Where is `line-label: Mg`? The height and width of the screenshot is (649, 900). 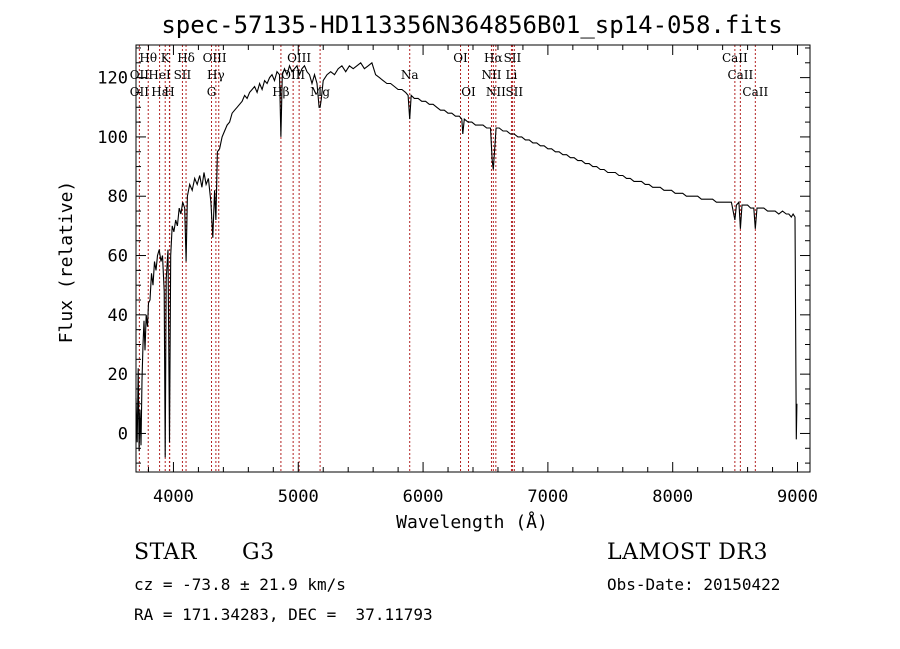
line-label: Mg is located at coordinates (320, 92).